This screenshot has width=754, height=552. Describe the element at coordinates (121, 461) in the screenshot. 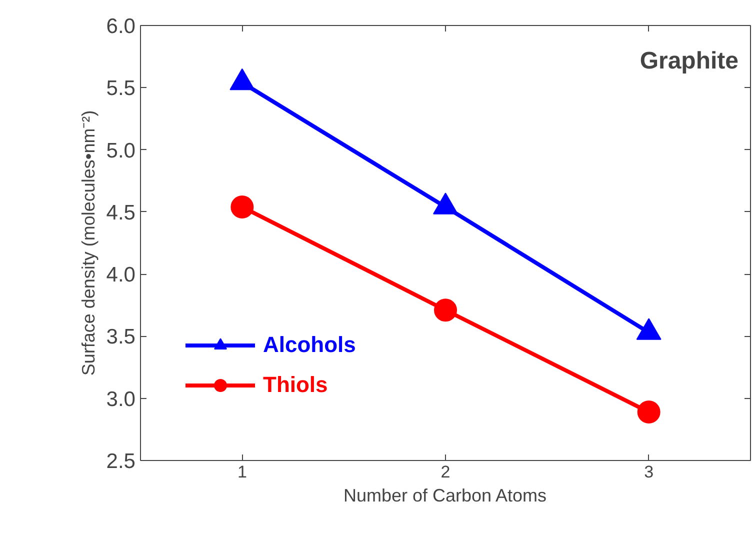

I see `y-tick-label: 2.5` at that location.